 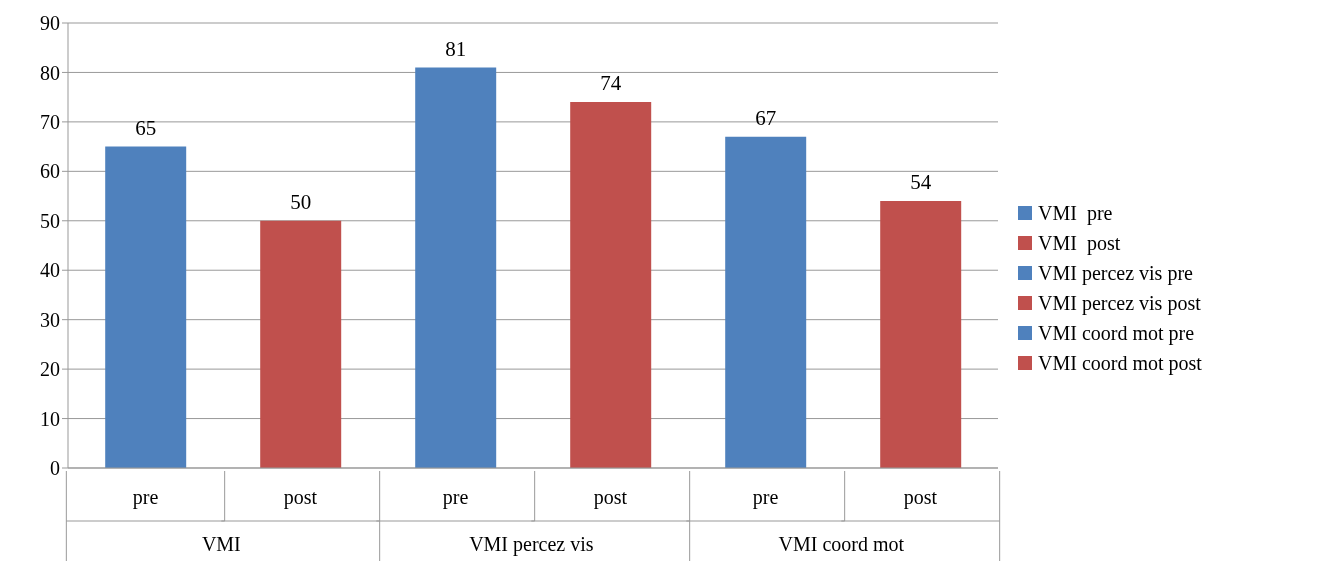 I want to click on text: VMI coord mot, so click(x=841, y=544).